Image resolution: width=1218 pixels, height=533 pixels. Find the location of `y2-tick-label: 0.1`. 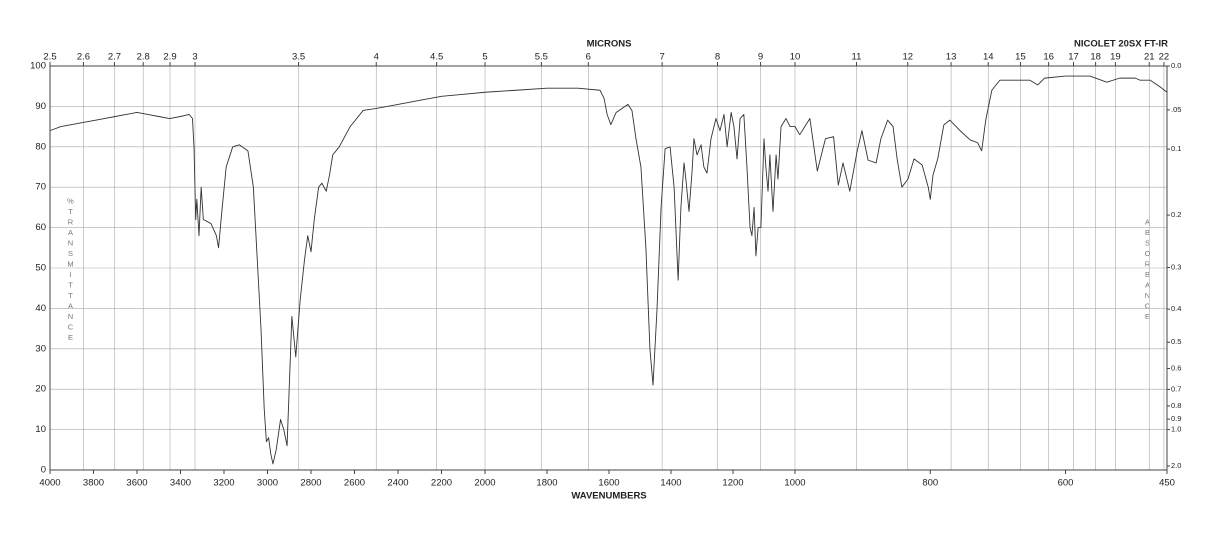

y2-tick-label: 0.1 is located at coordinates (1176, 148).